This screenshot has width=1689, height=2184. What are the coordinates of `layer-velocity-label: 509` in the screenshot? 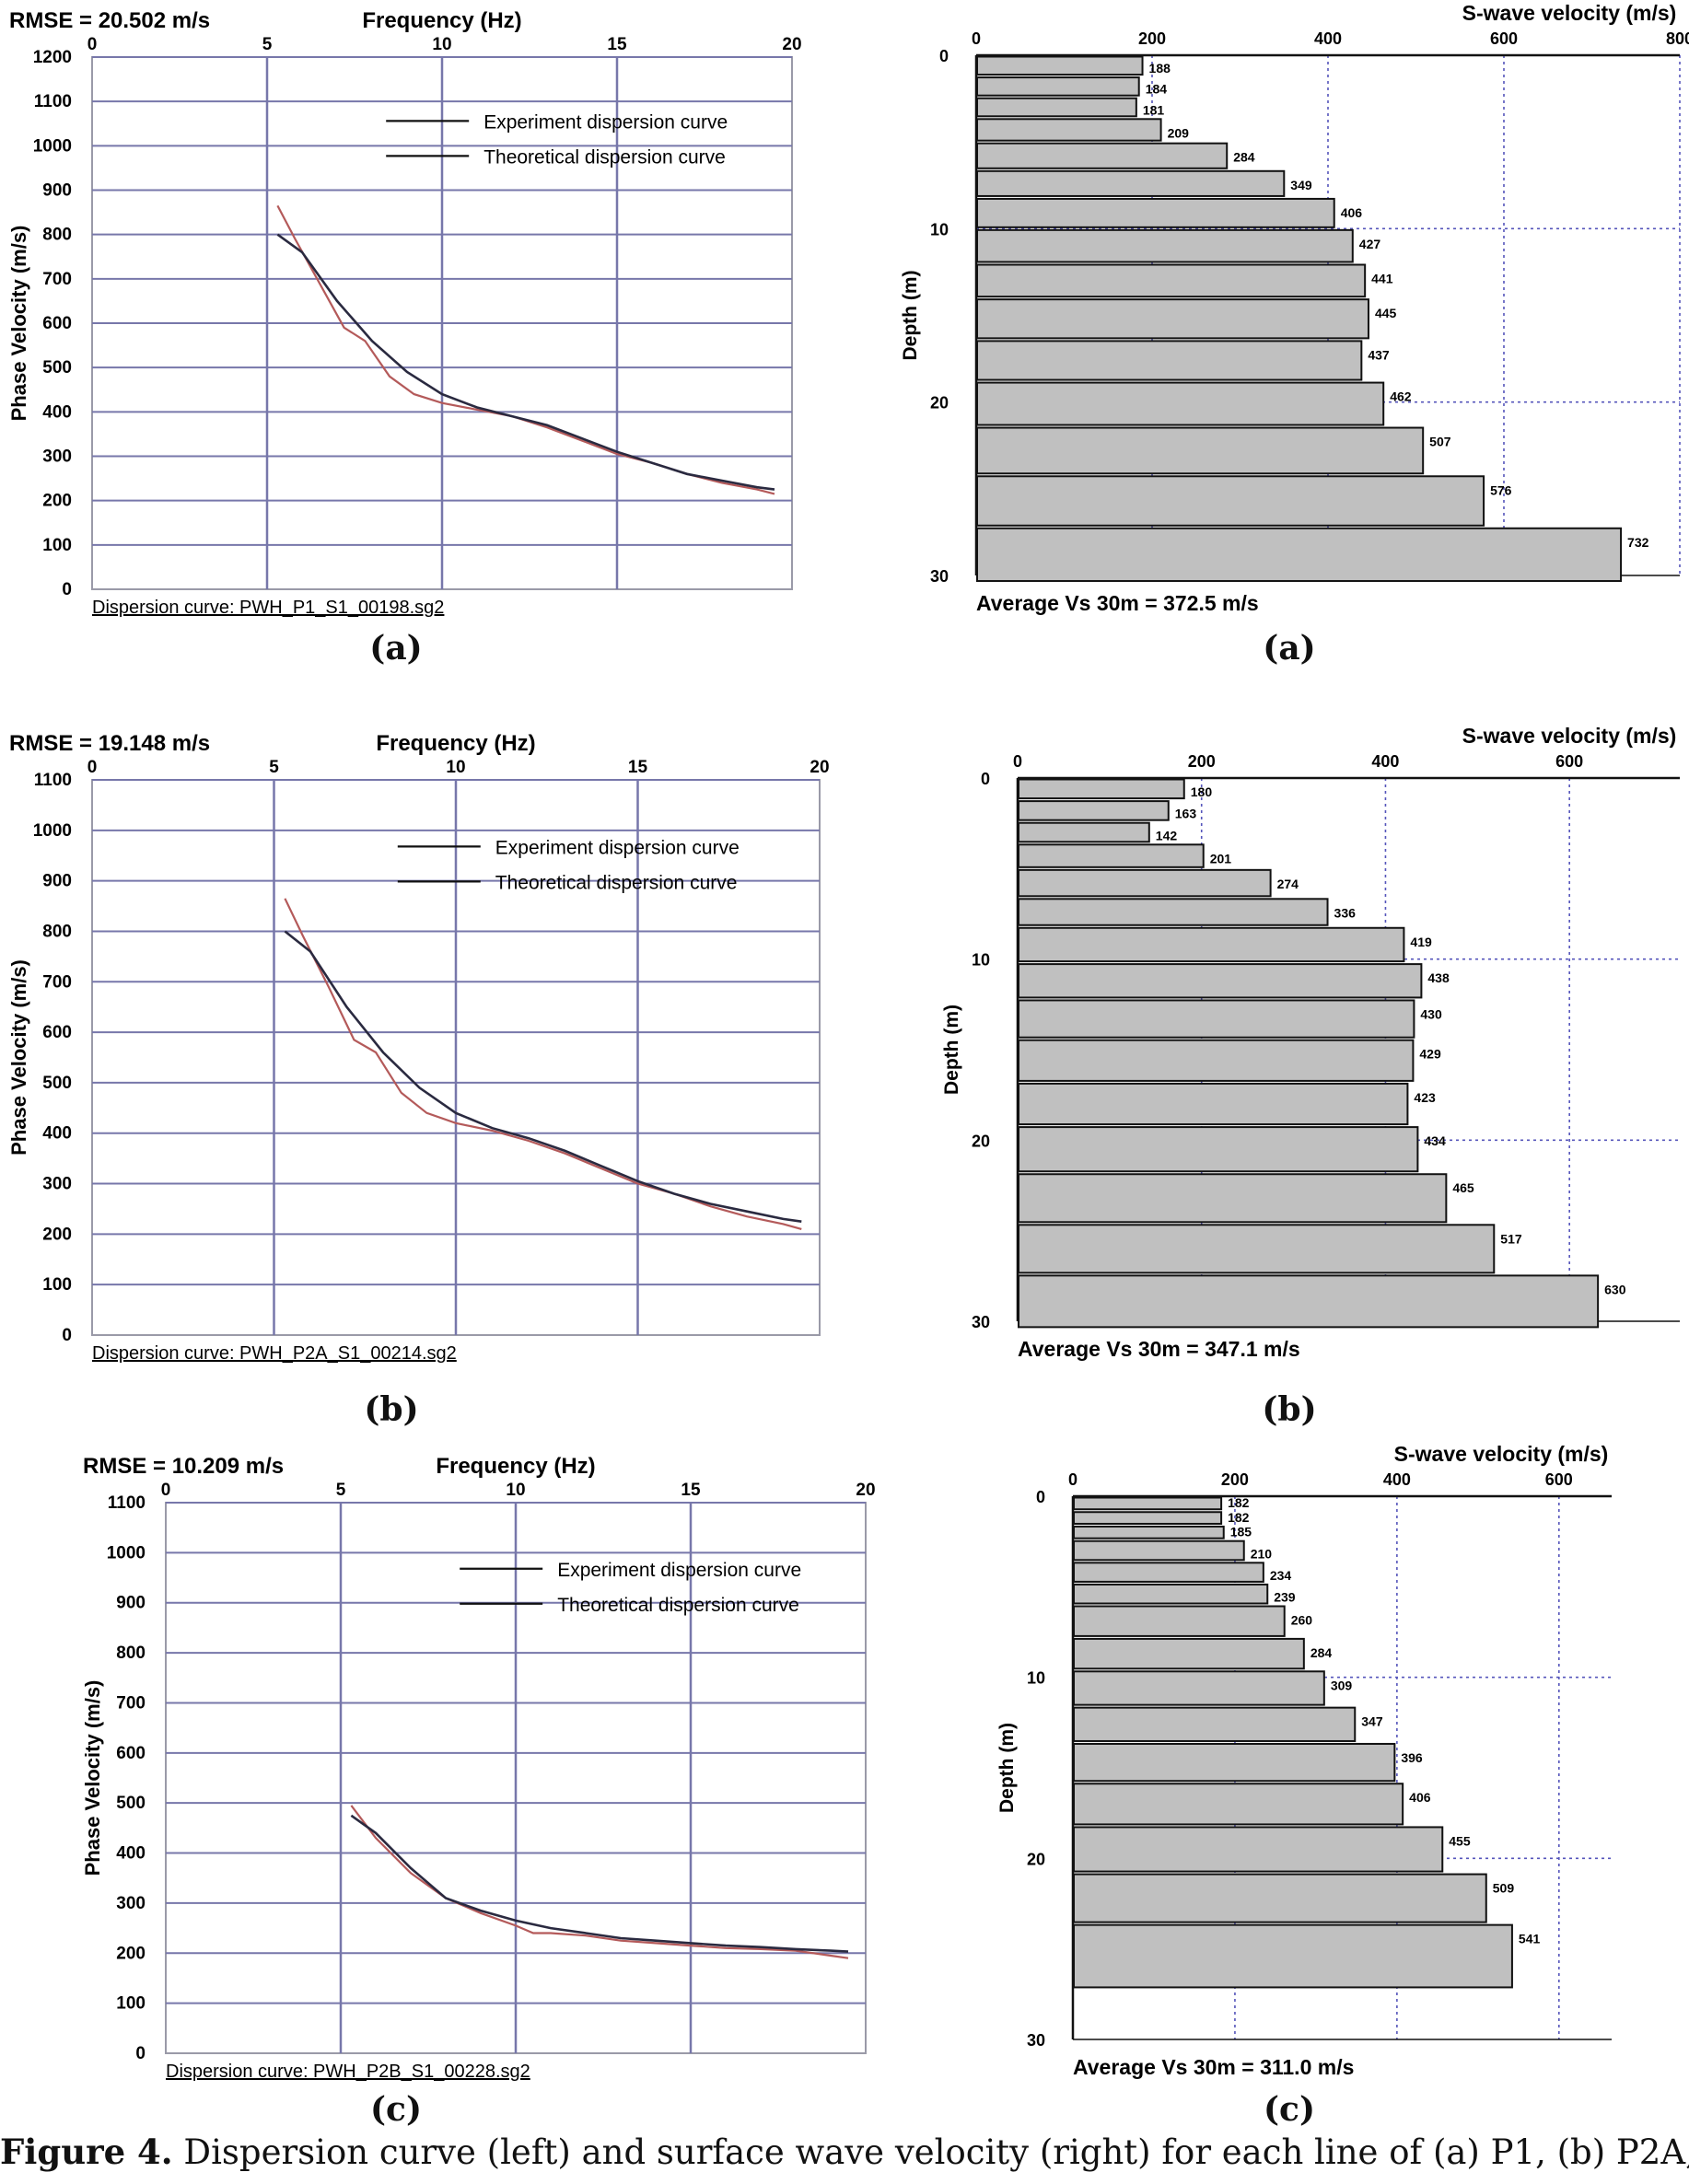 It's located at (1504, 1888).